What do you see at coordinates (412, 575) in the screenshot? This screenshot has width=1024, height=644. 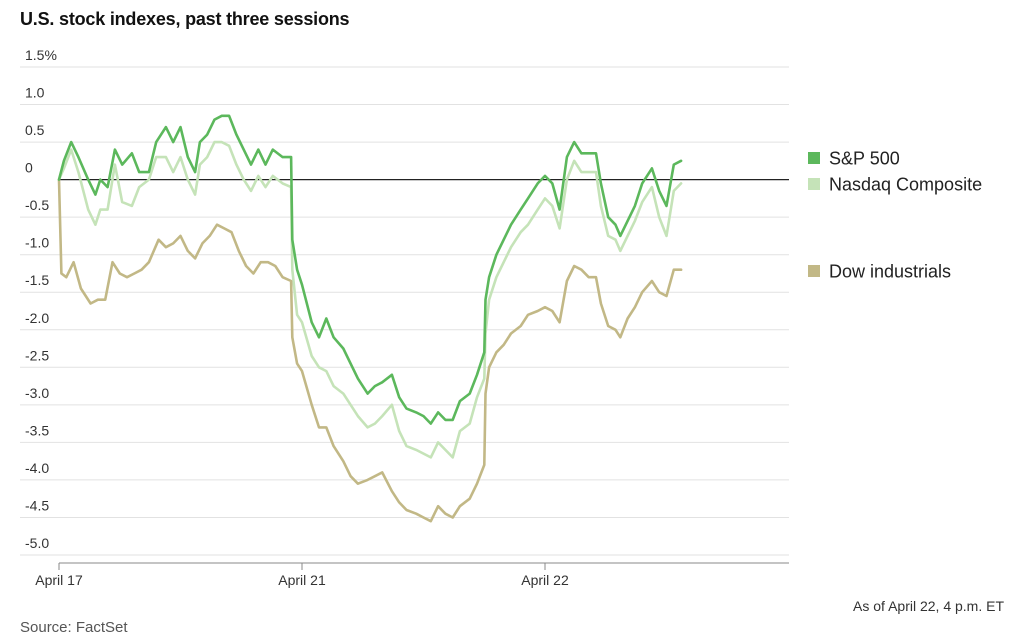 I see `x-axis: April 17 April 21 April 22` at bounding box center [412, 575].